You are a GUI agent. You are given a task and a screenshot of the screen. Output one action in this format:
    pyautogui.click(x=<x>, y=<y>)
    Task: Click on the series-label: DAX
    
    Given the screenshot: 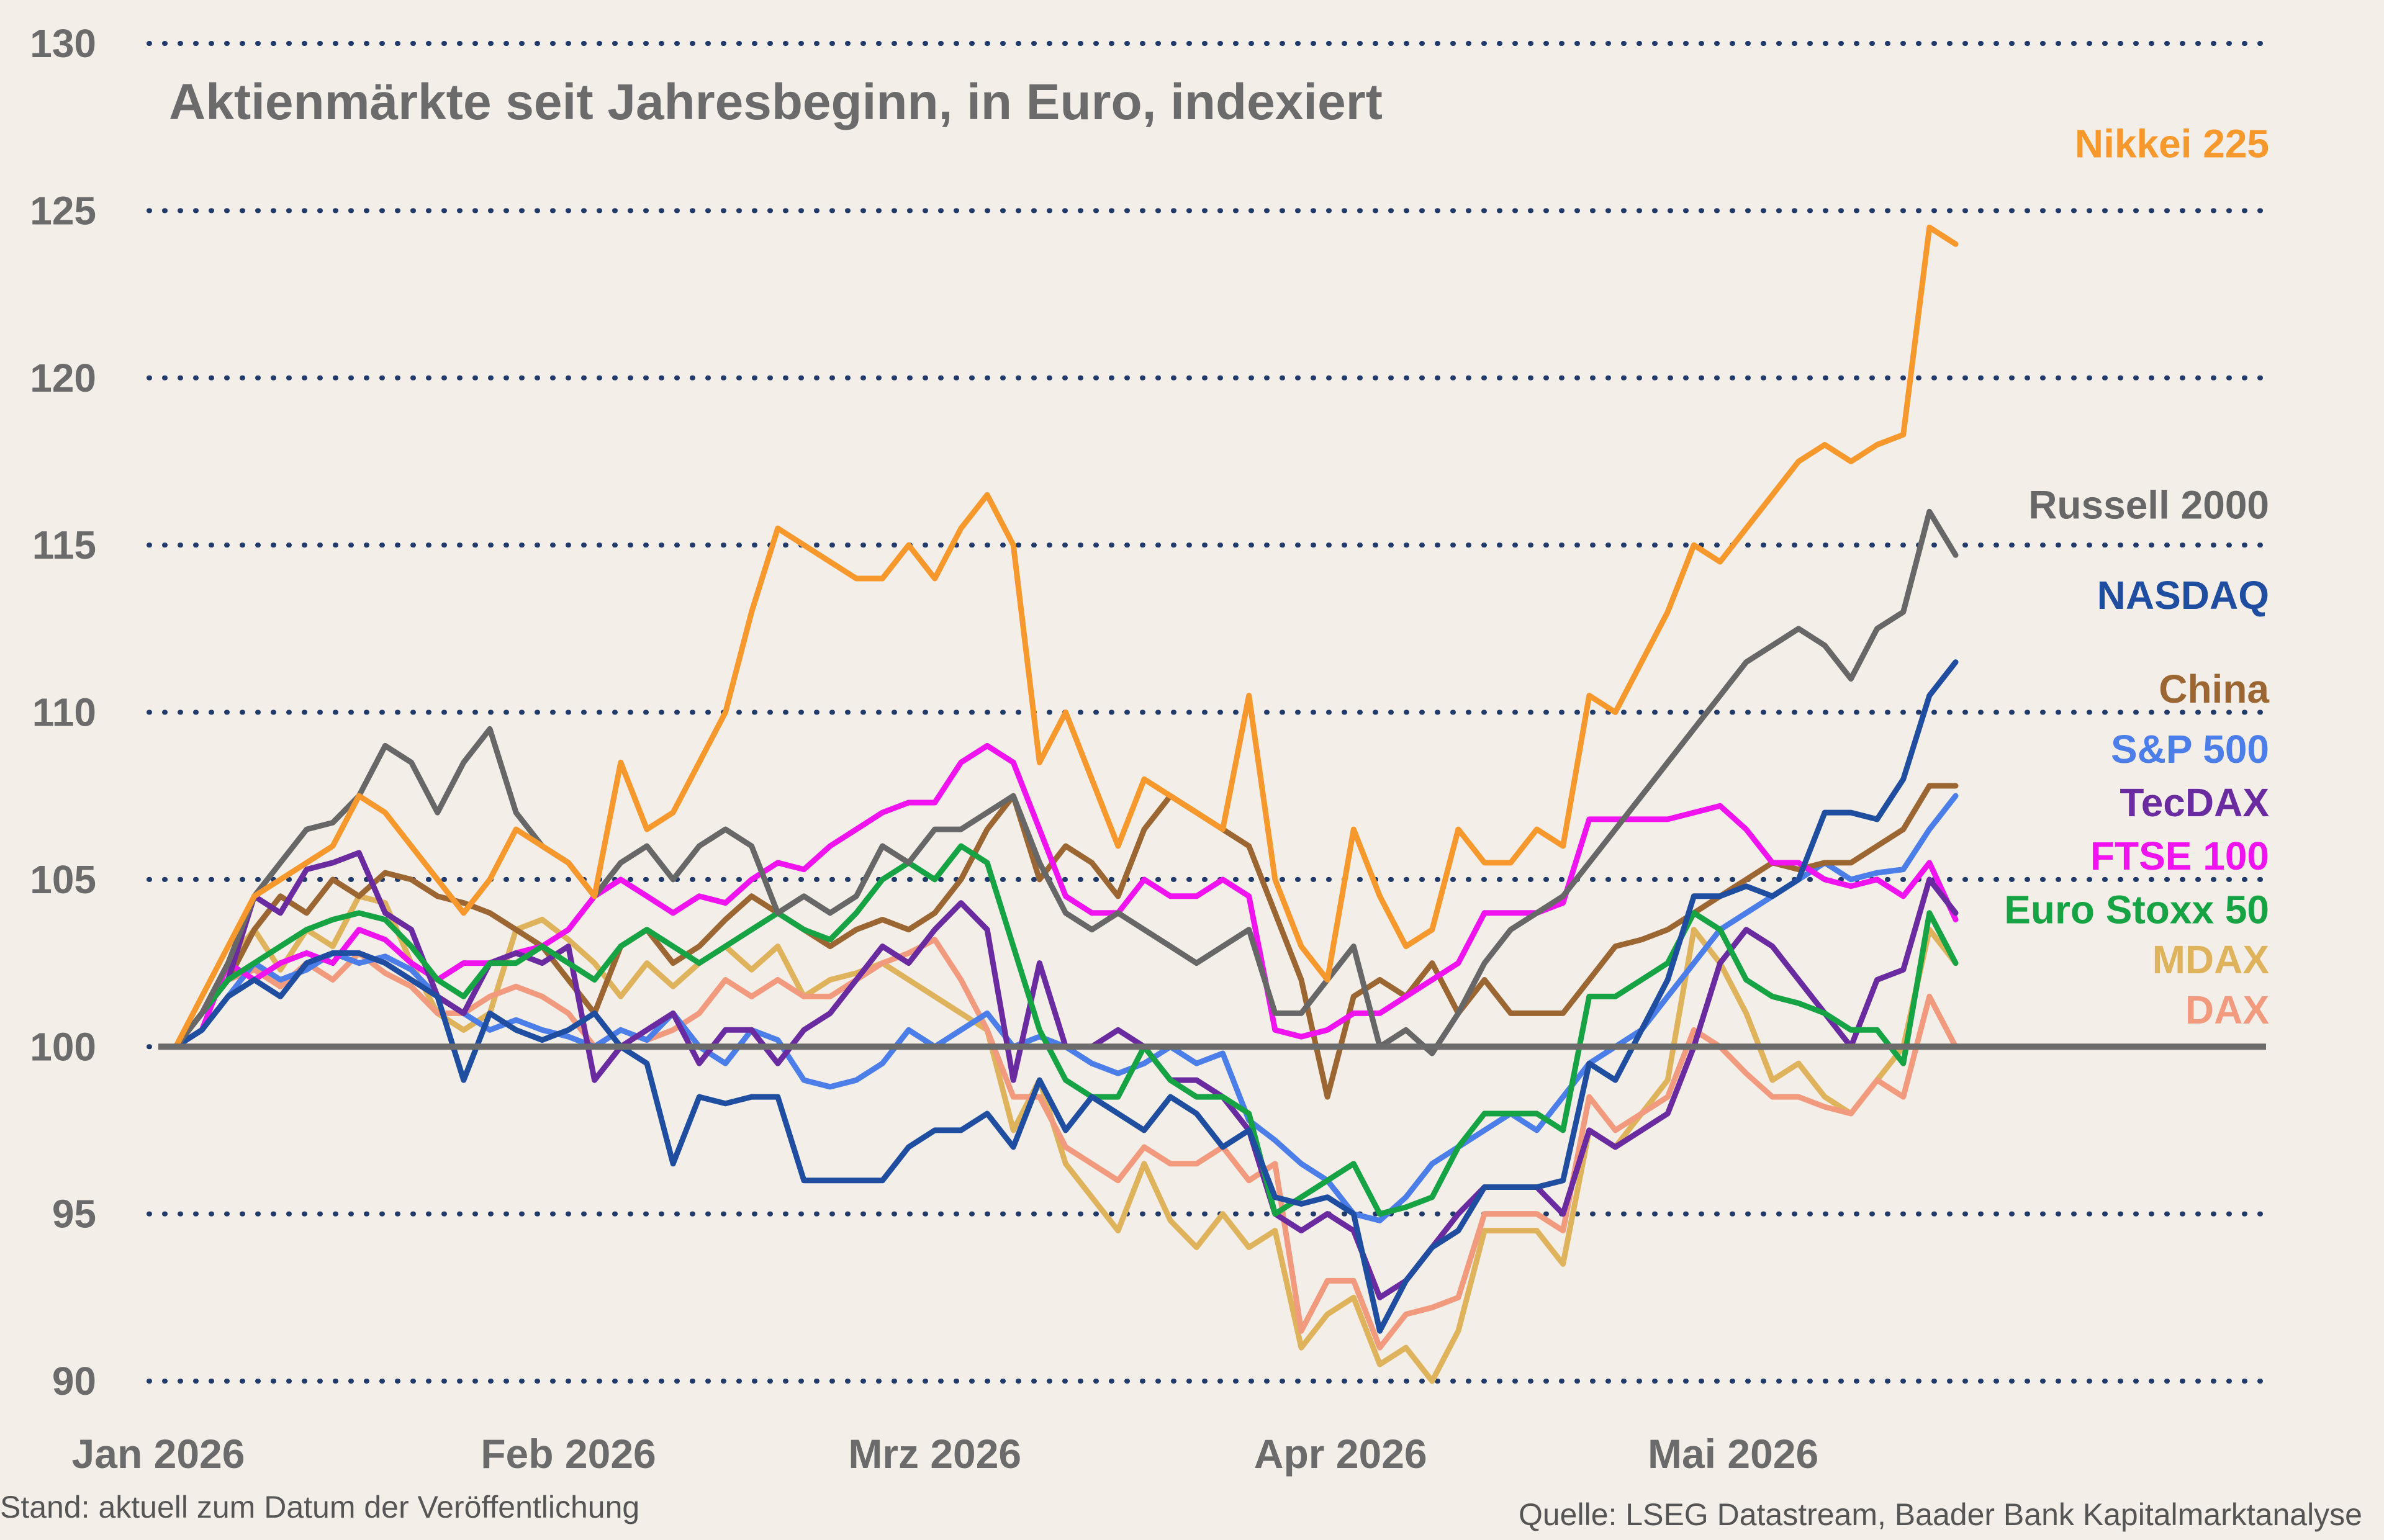 What is the action you would take?
    pyautogui.click(x=2227, y=1010)
    